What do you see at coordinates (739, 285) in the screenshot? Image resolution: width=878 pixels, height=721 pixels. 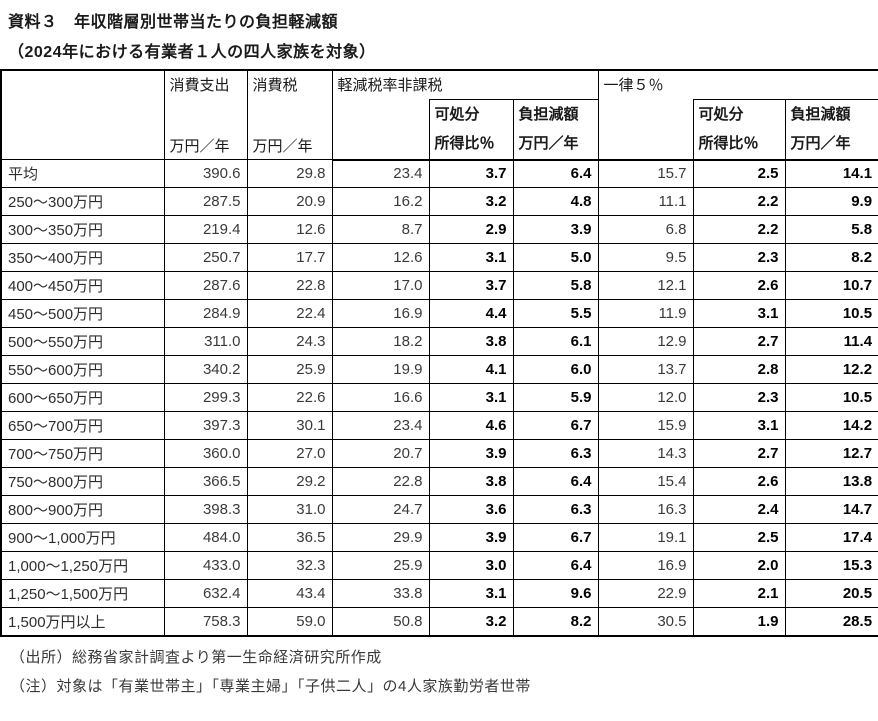 I see `cell-flat5-disposable-ratio: 2.6` at bounding box center [739, 285].